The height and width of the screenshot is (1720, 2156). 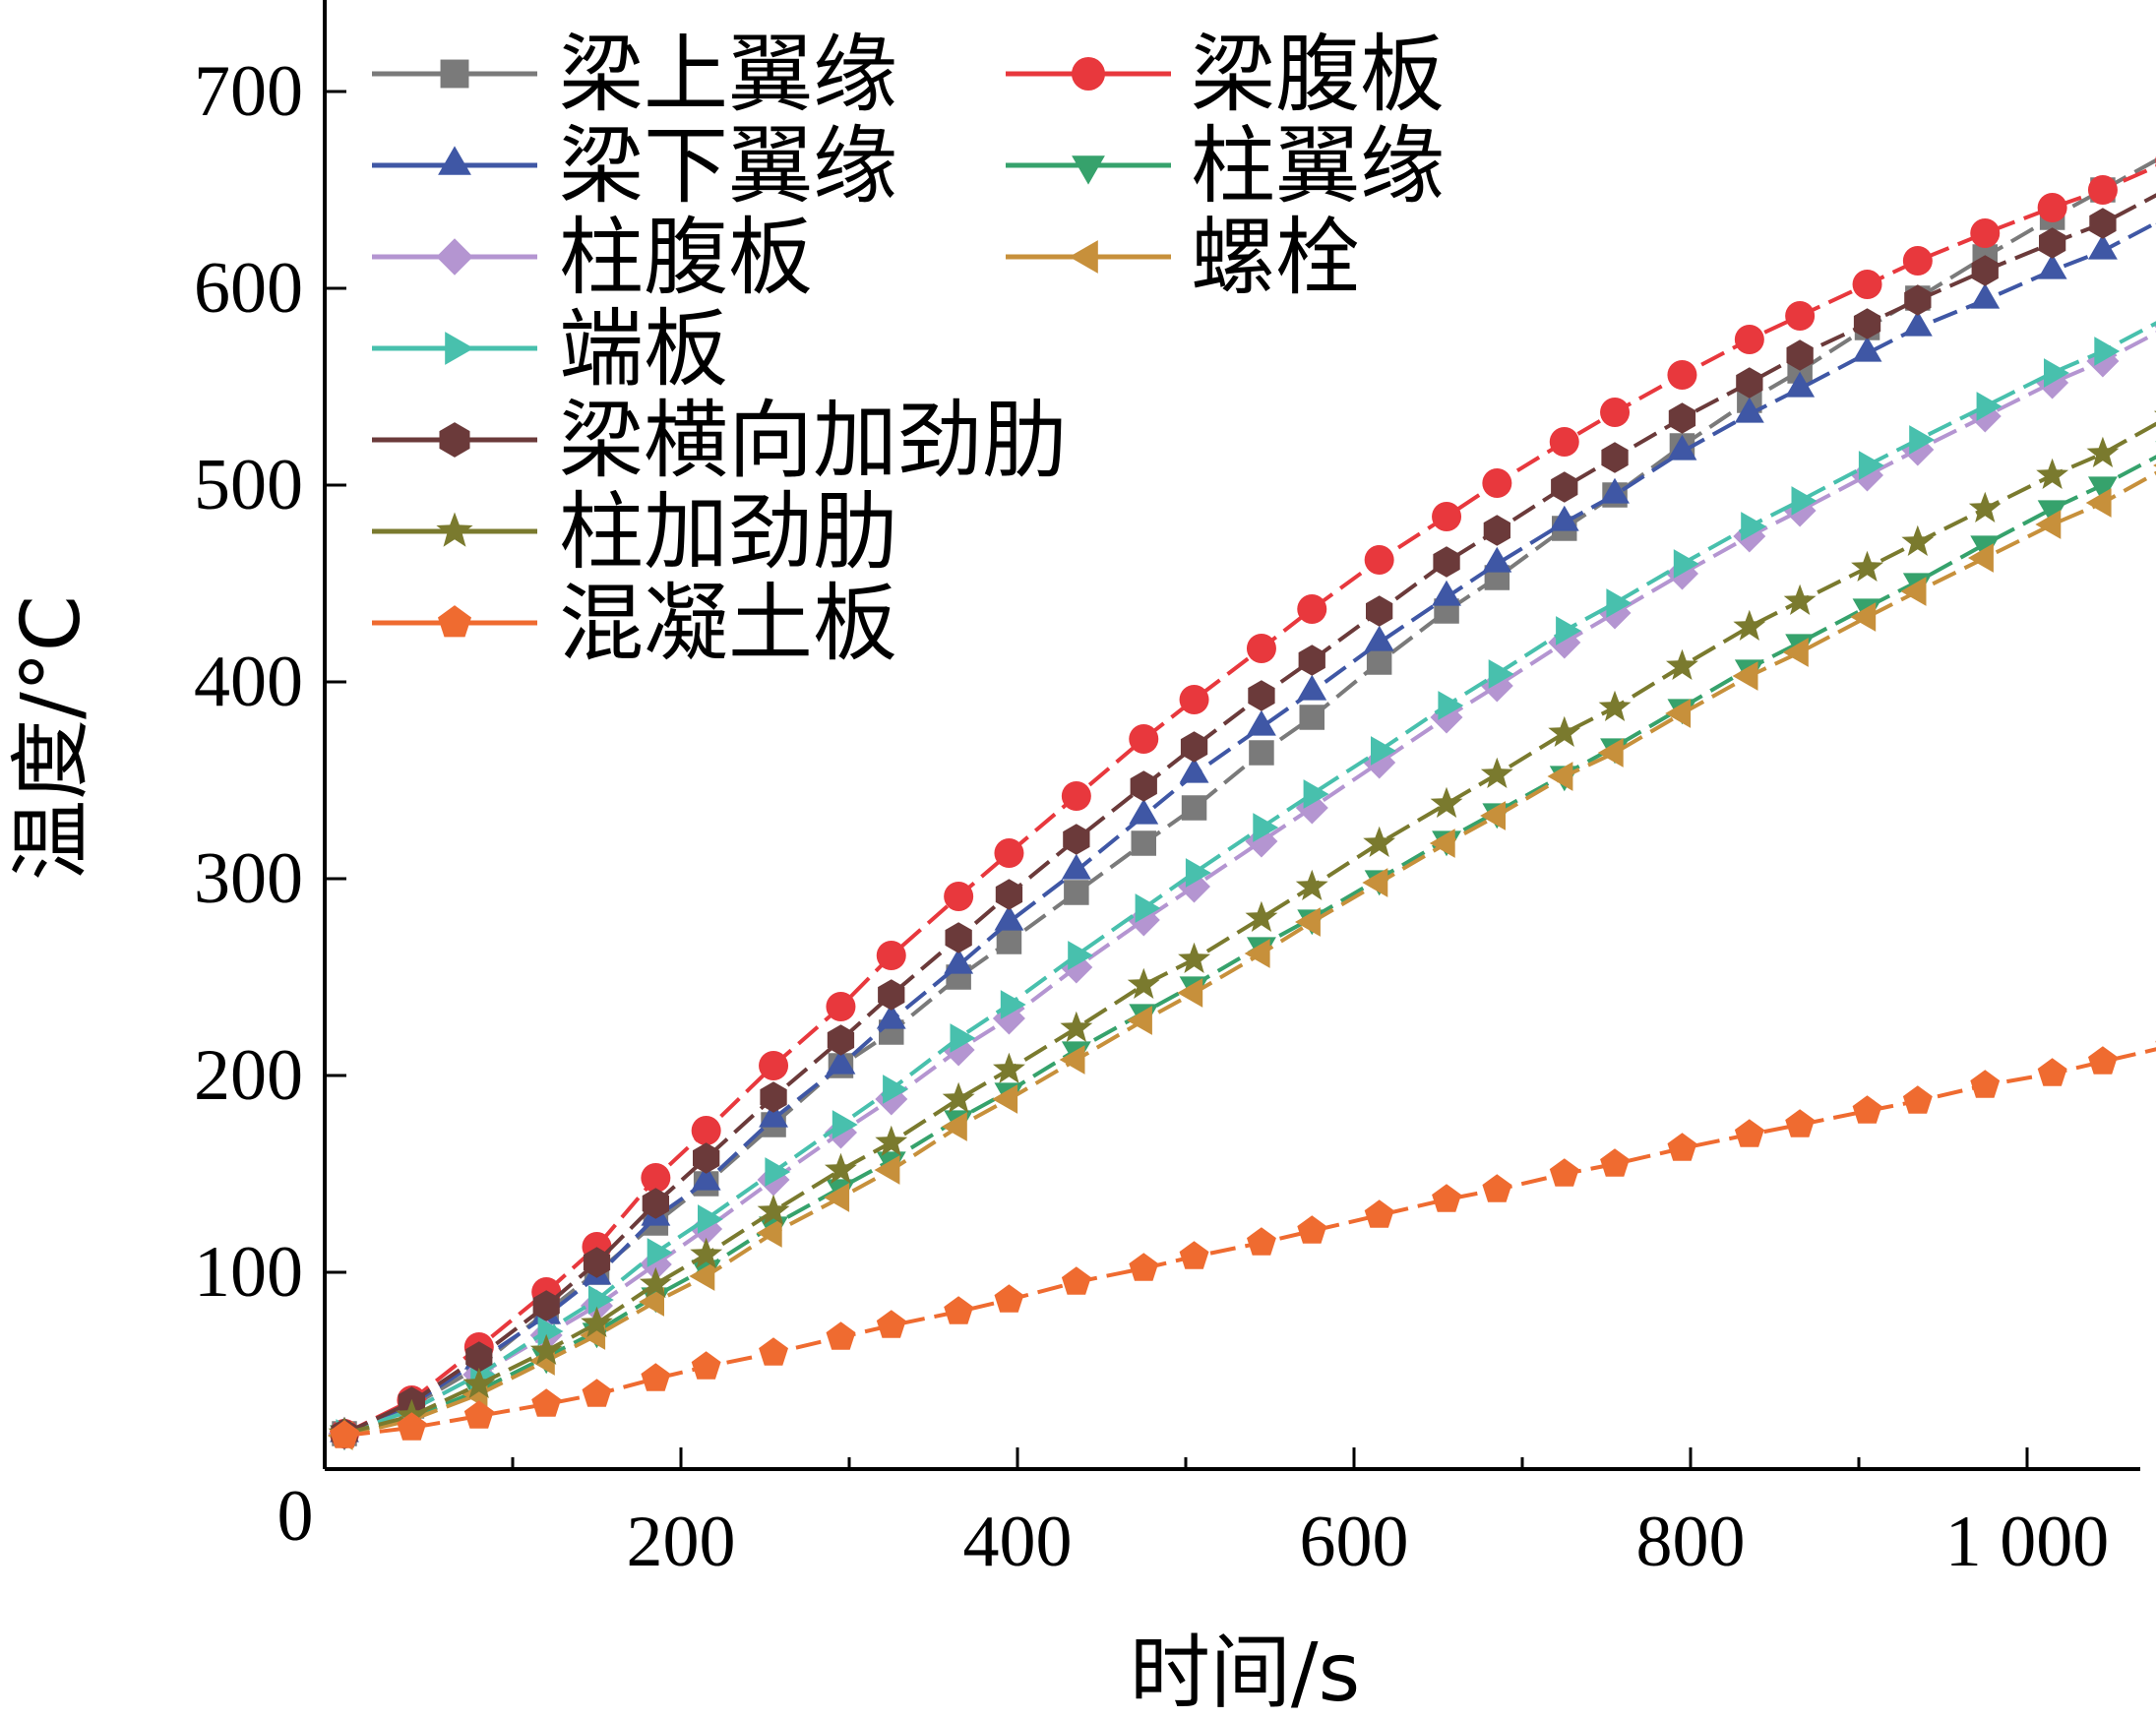 I want to click on x-axis-title: 时间/s, so click(x=1245, y=1673).